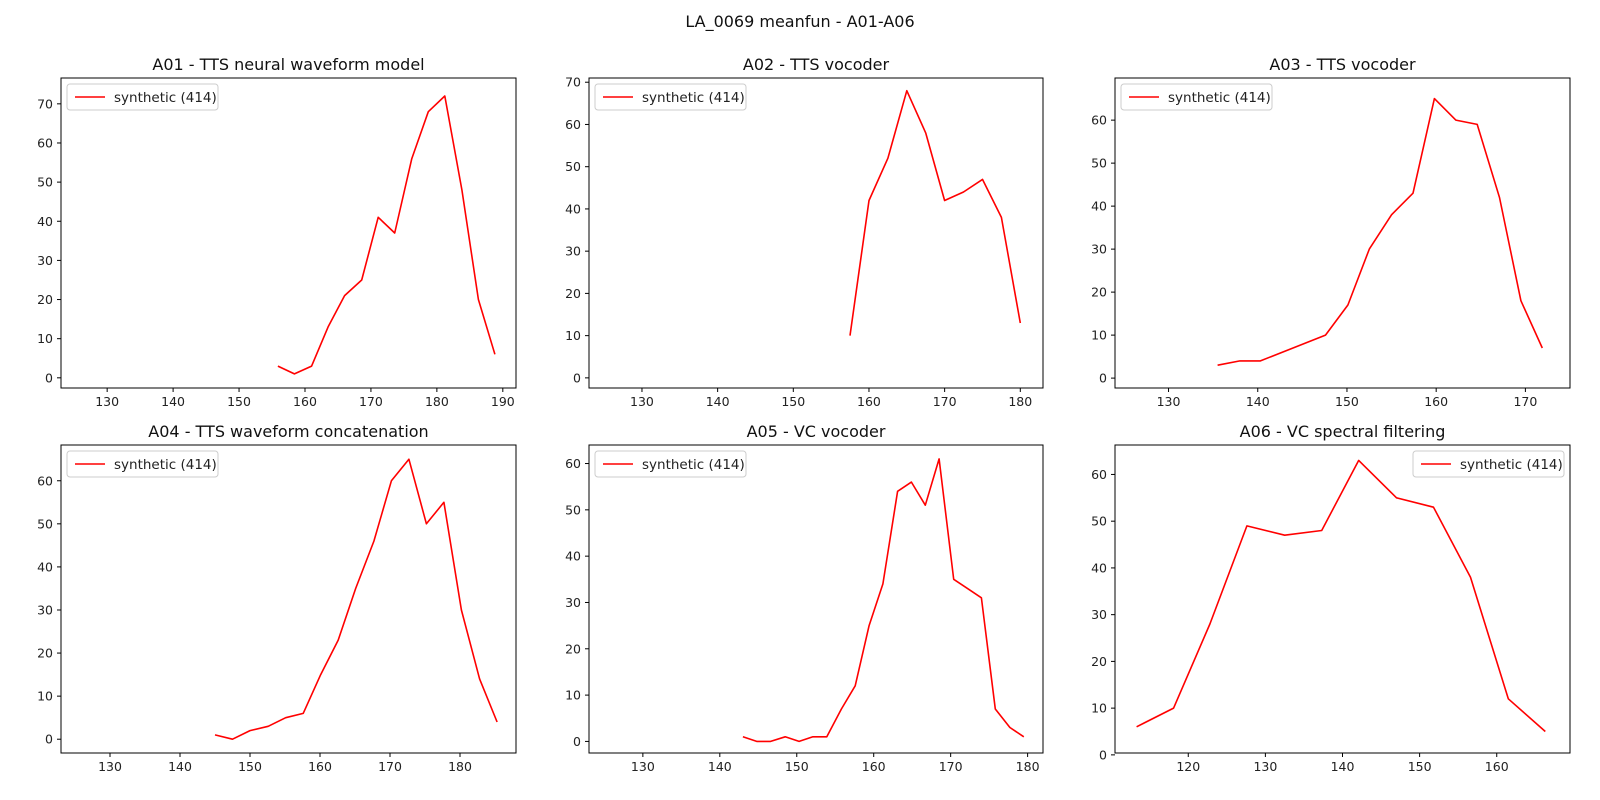 Image resolution: width=1600 pixels, height=800 pixels. Describe the element at coordinates (816, 64) in the screenshot. I see `subplot-title: A02 - TTS vocoder` at that location.